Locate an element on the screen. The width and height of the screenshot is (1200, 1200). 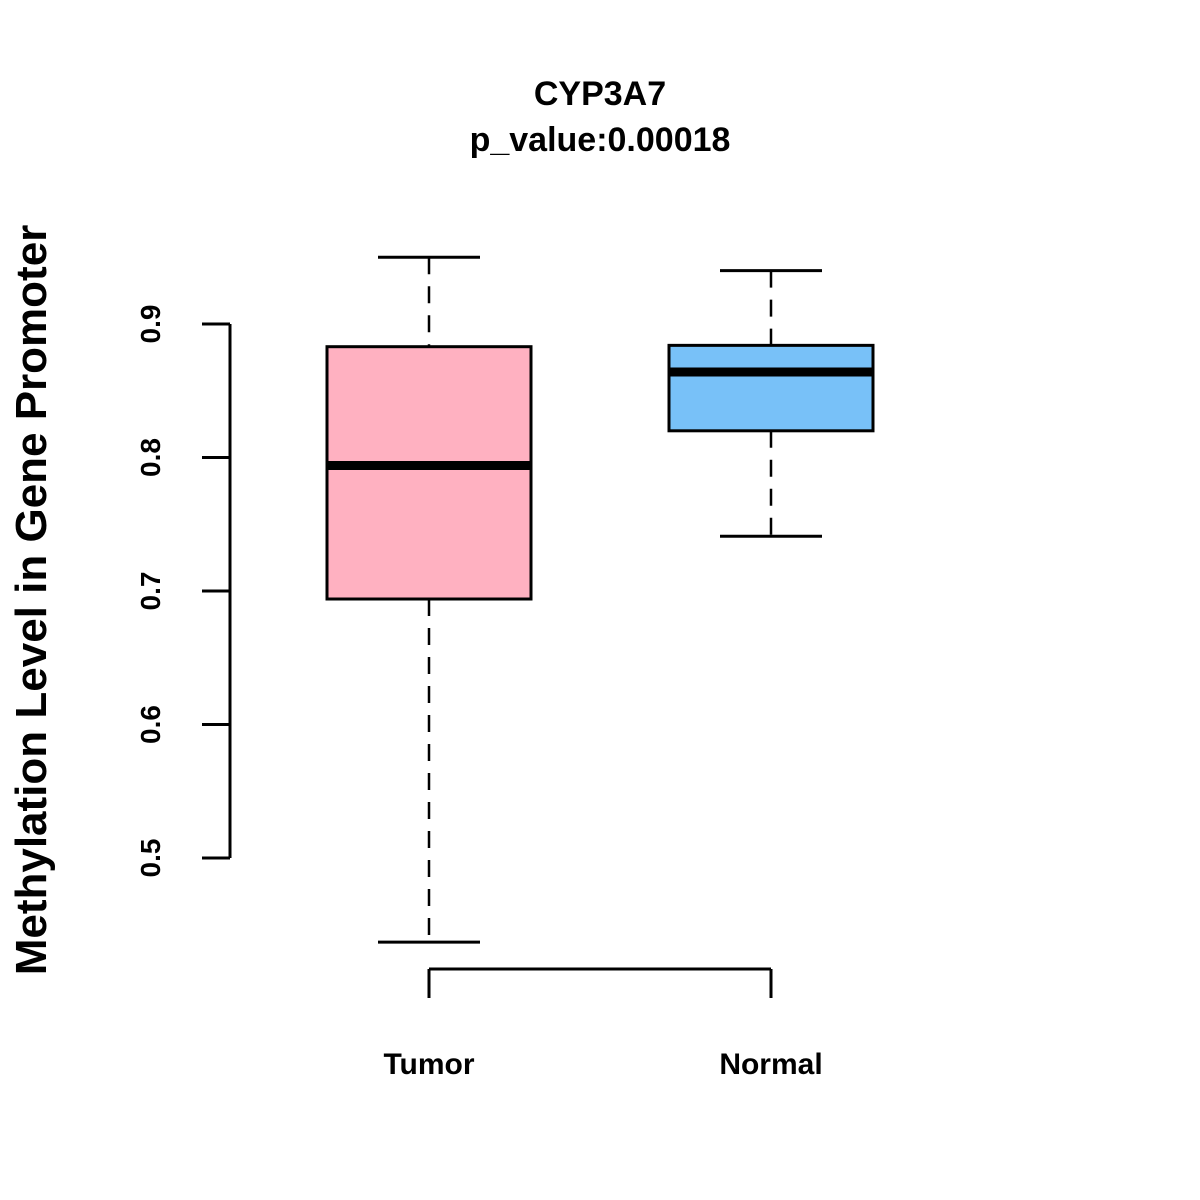
box-tumor is located at coordinates (429, 599).